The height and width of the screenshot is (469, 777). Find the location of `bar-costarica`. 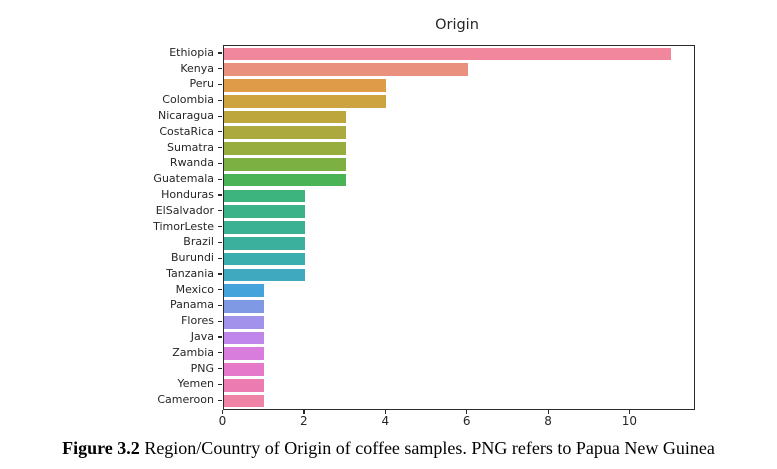

bar-costarica is located at coordinates (284, 133).